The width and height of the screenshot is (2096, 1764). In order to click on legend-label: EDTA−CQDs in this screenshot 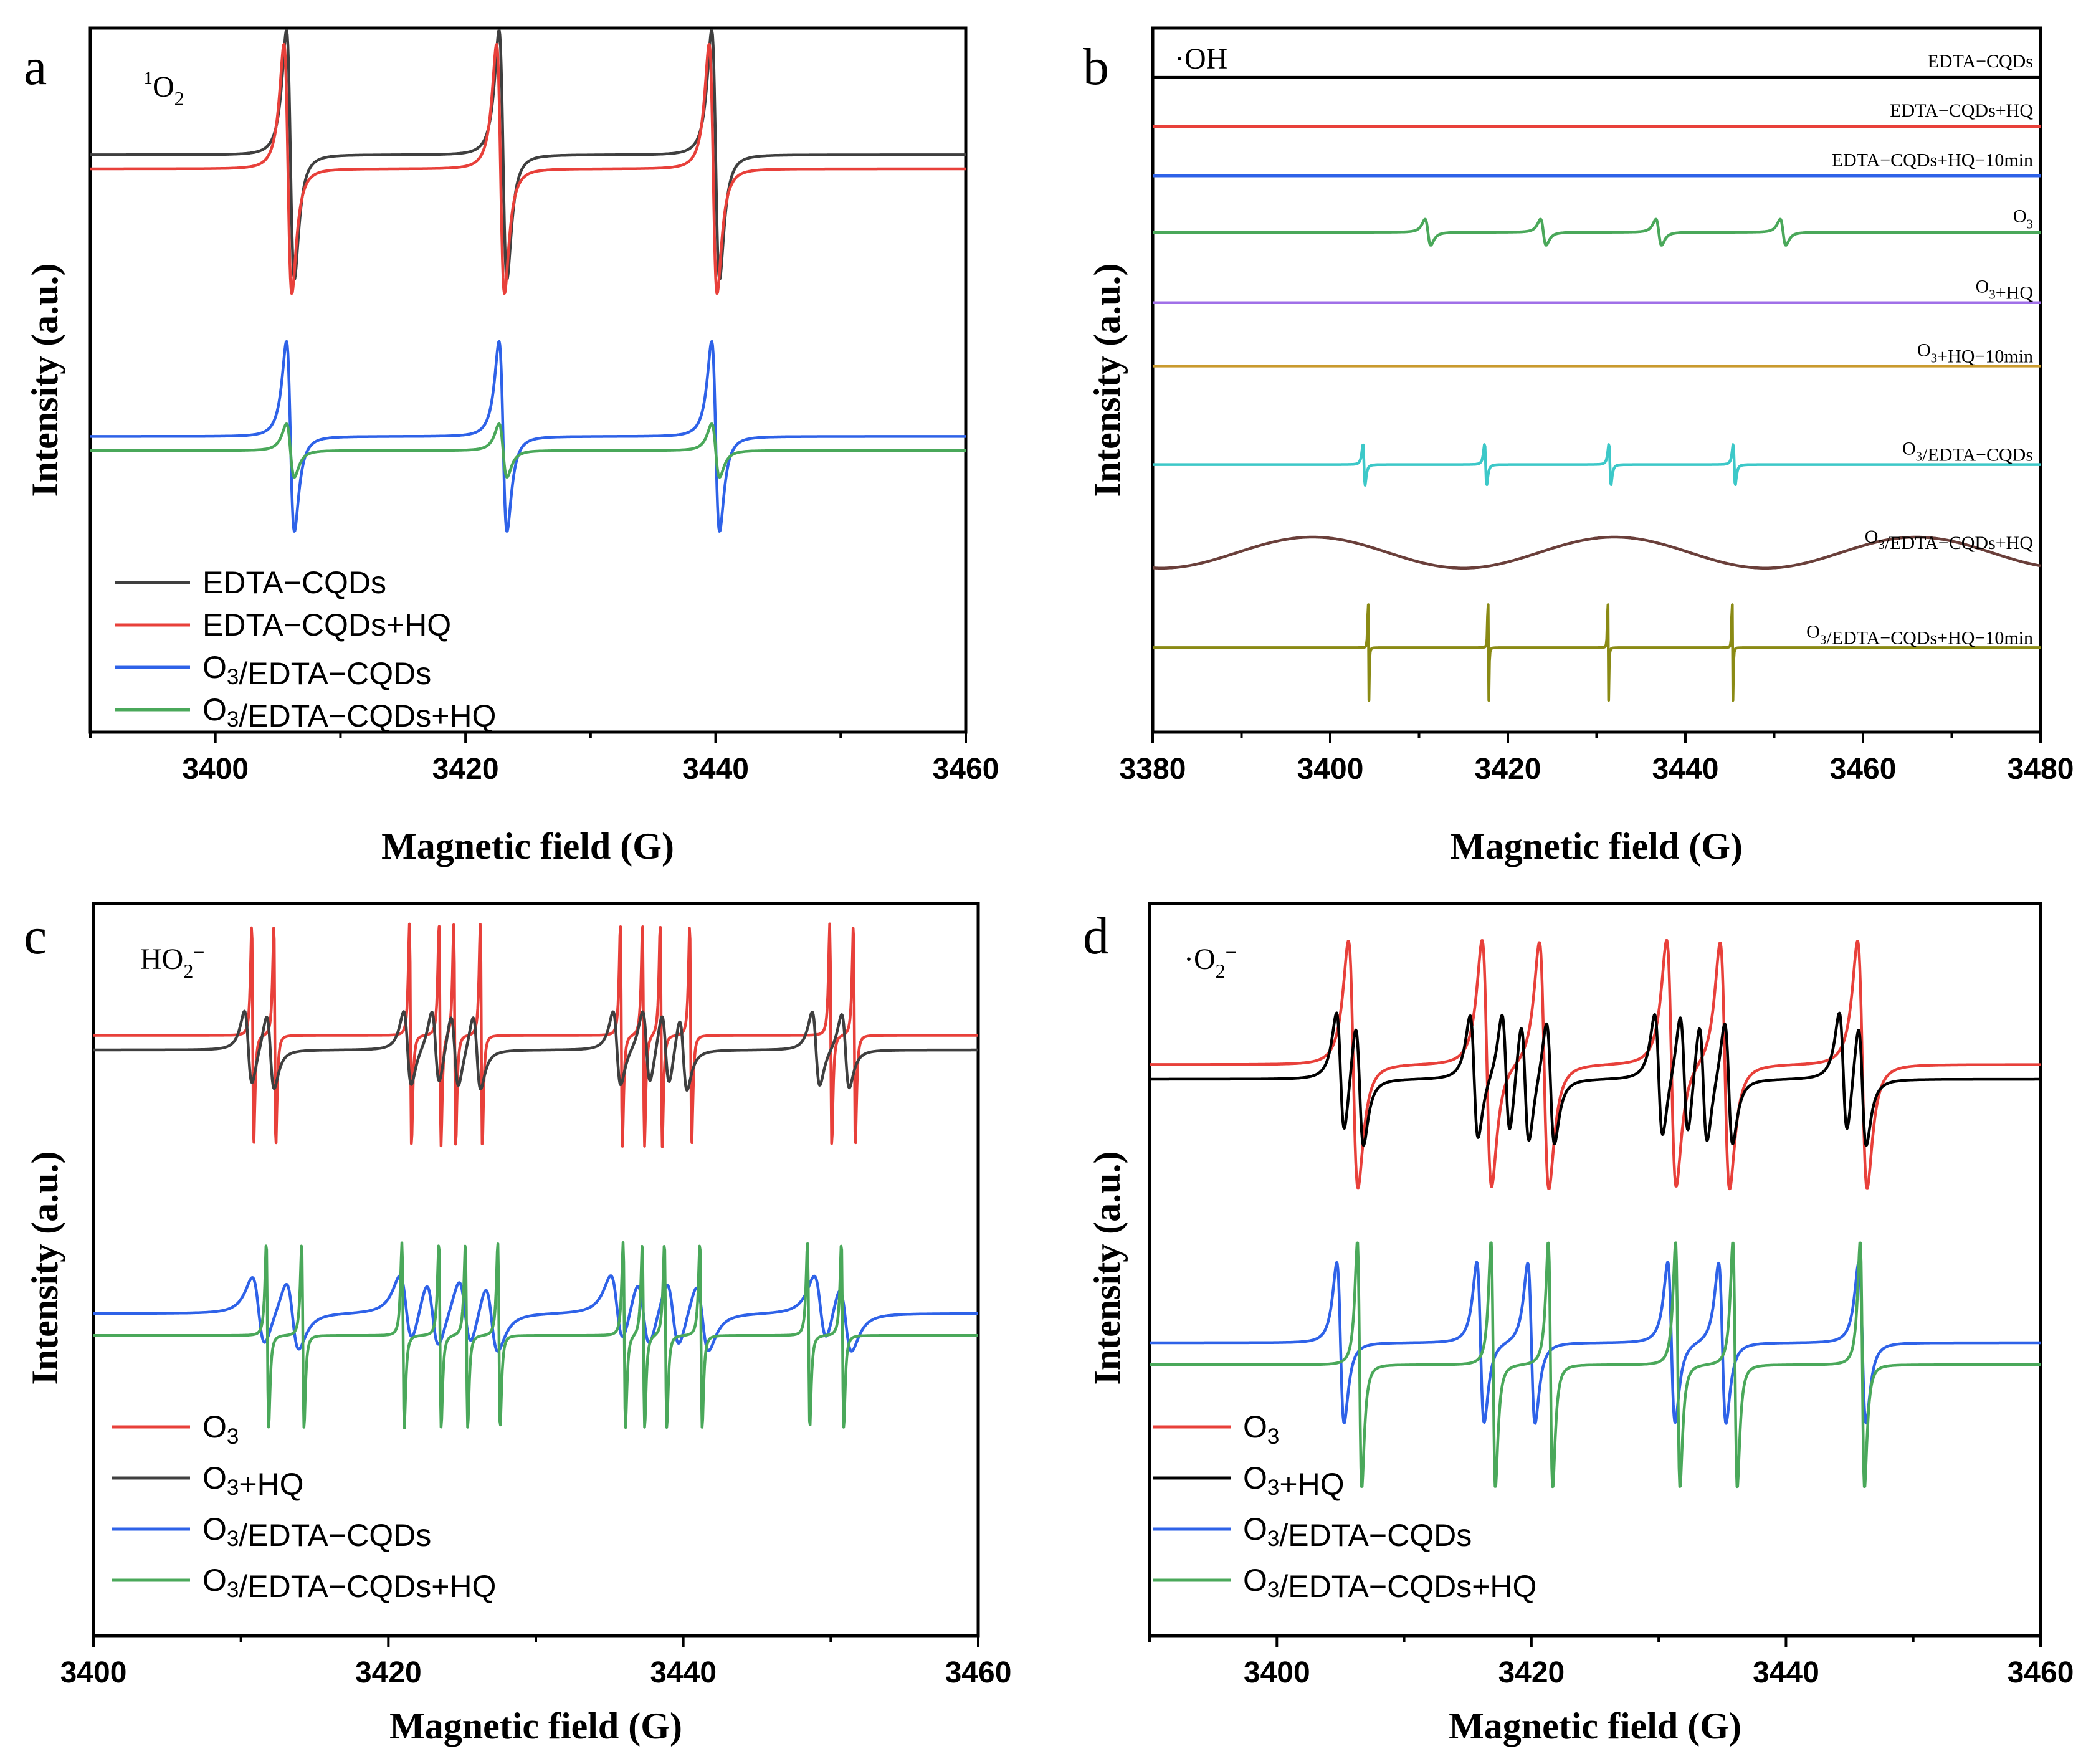, I will do `click(294, 582)`.